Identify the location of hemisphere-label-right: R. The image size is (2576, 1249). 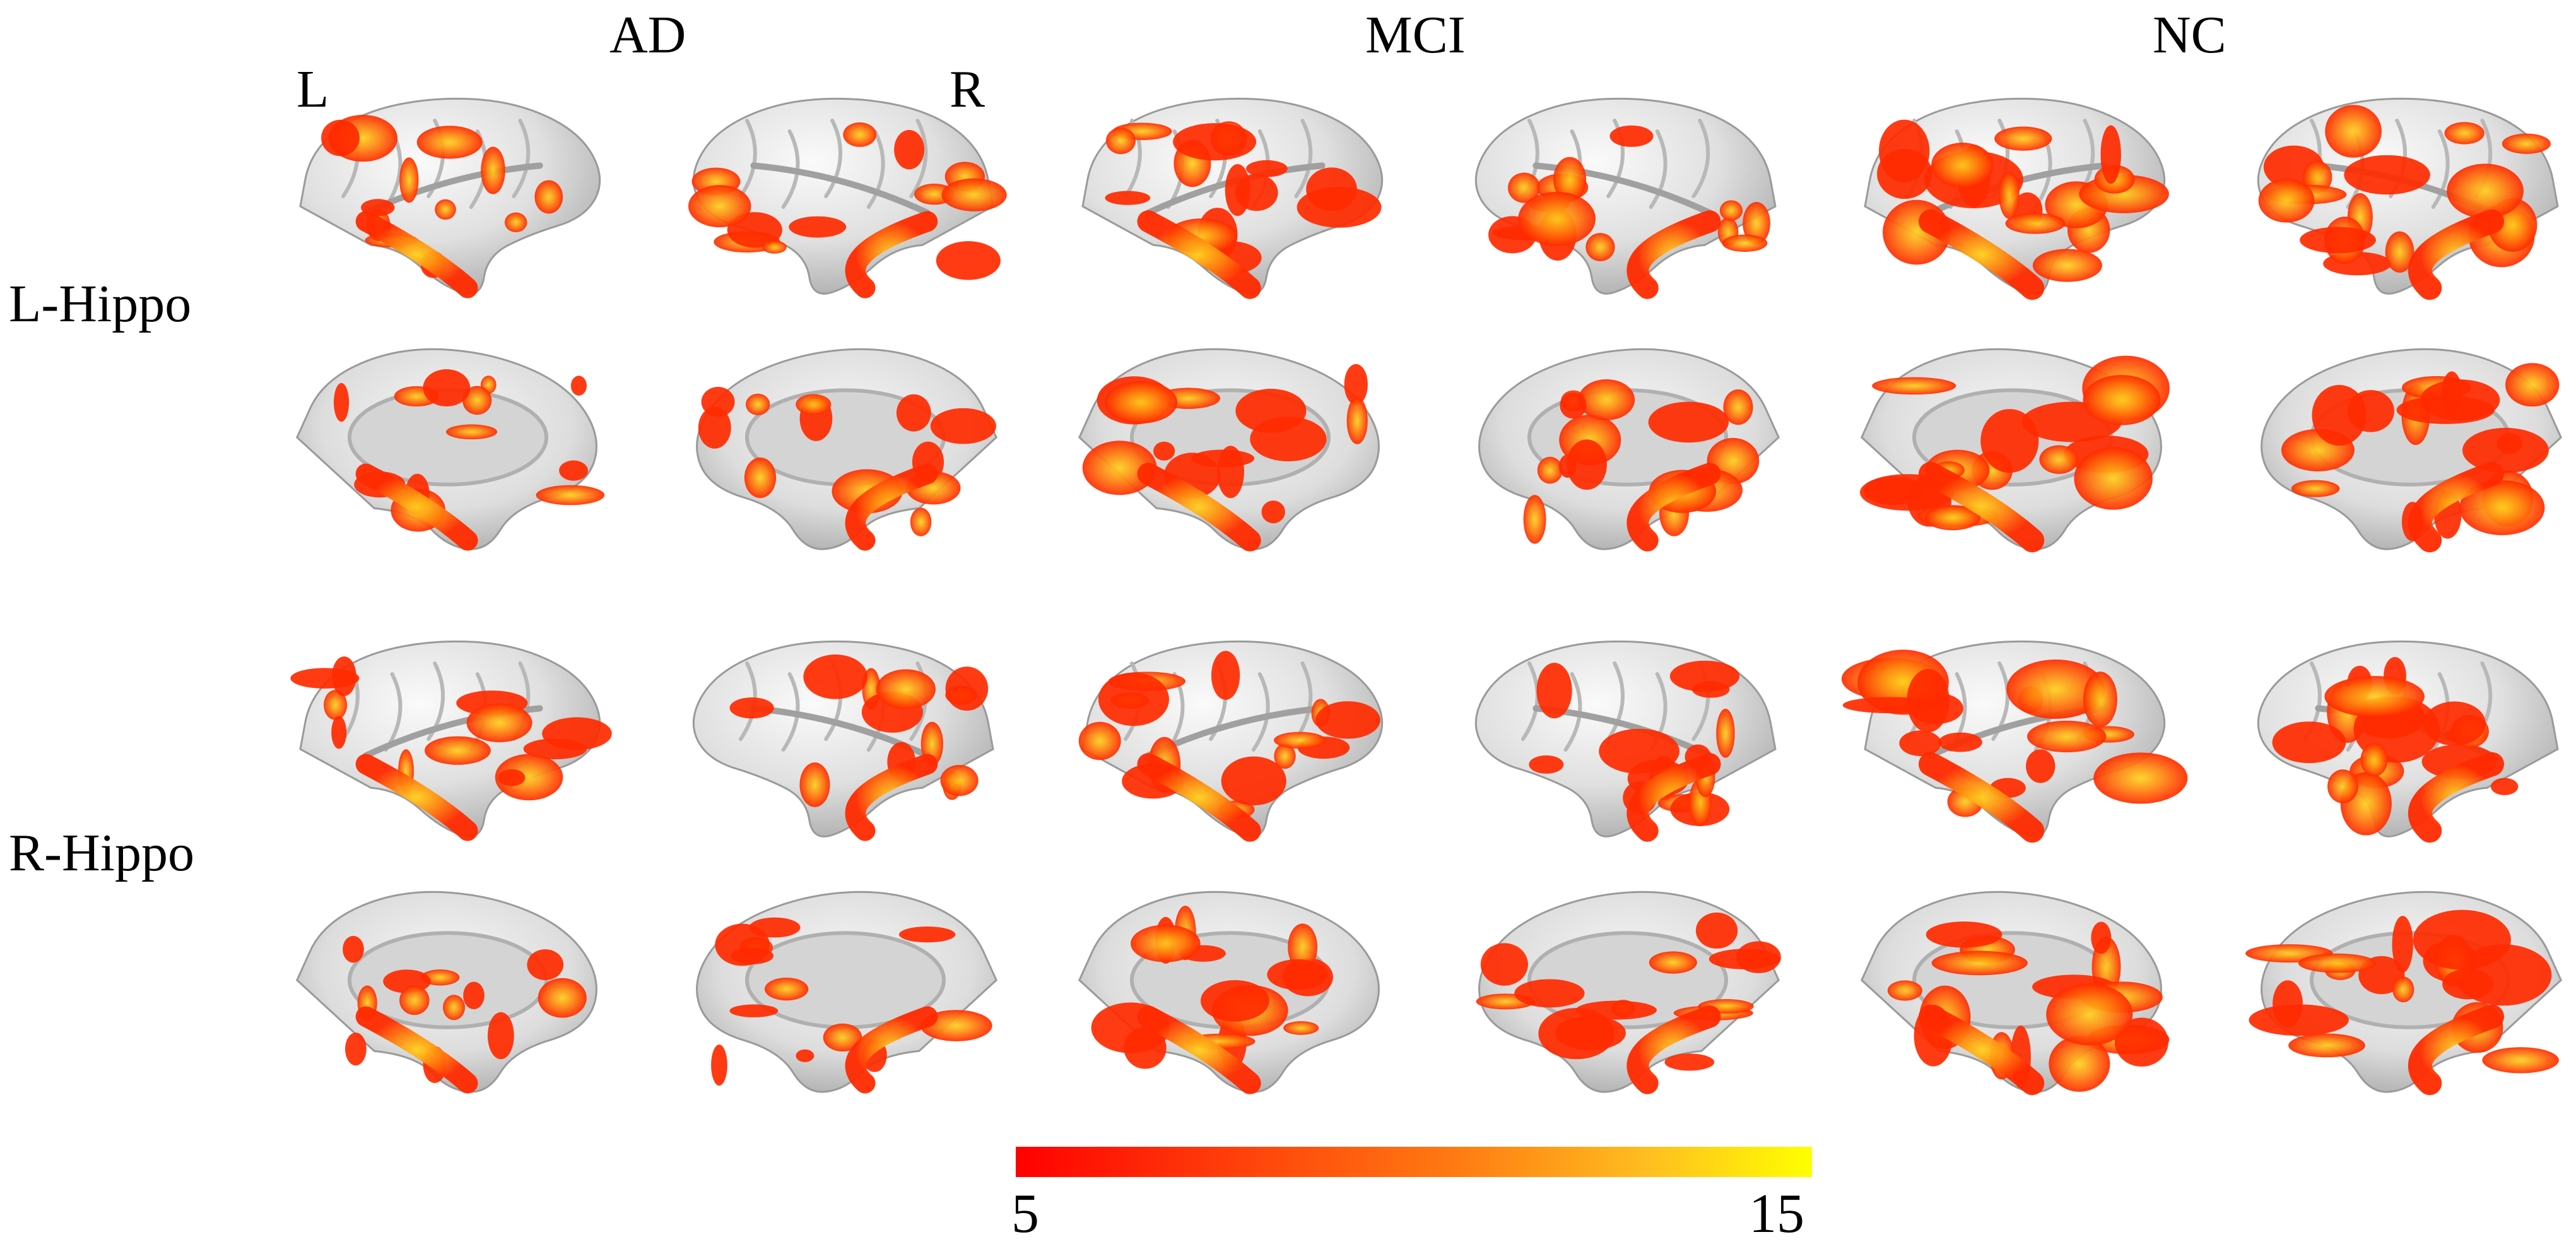
(968, 89).